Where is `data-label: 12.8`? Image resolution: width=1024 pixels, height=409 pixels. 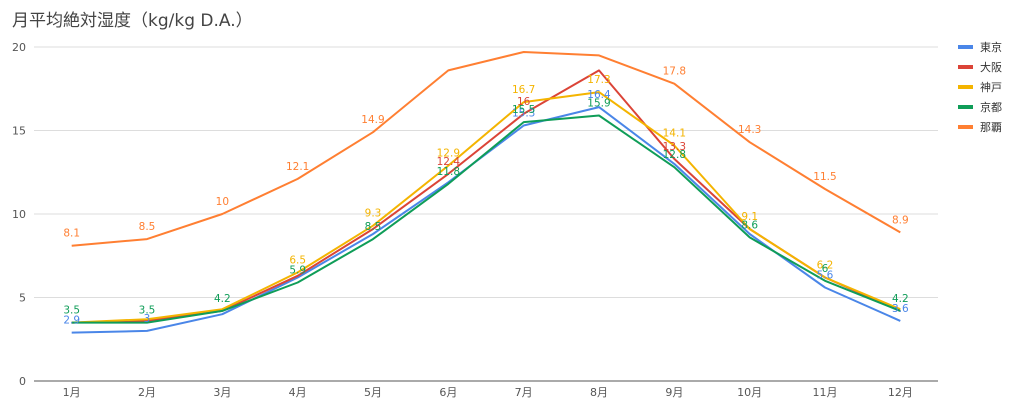 data-label: 12.8 is located at coordinates (674, 155).